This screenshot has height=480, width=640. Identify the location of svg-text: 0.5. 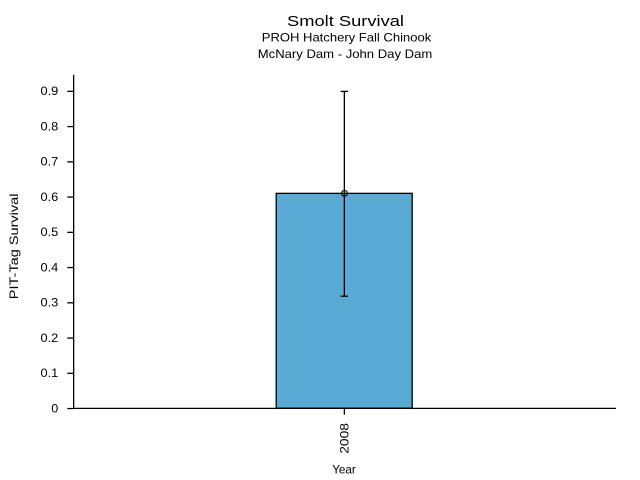
(50, 232).